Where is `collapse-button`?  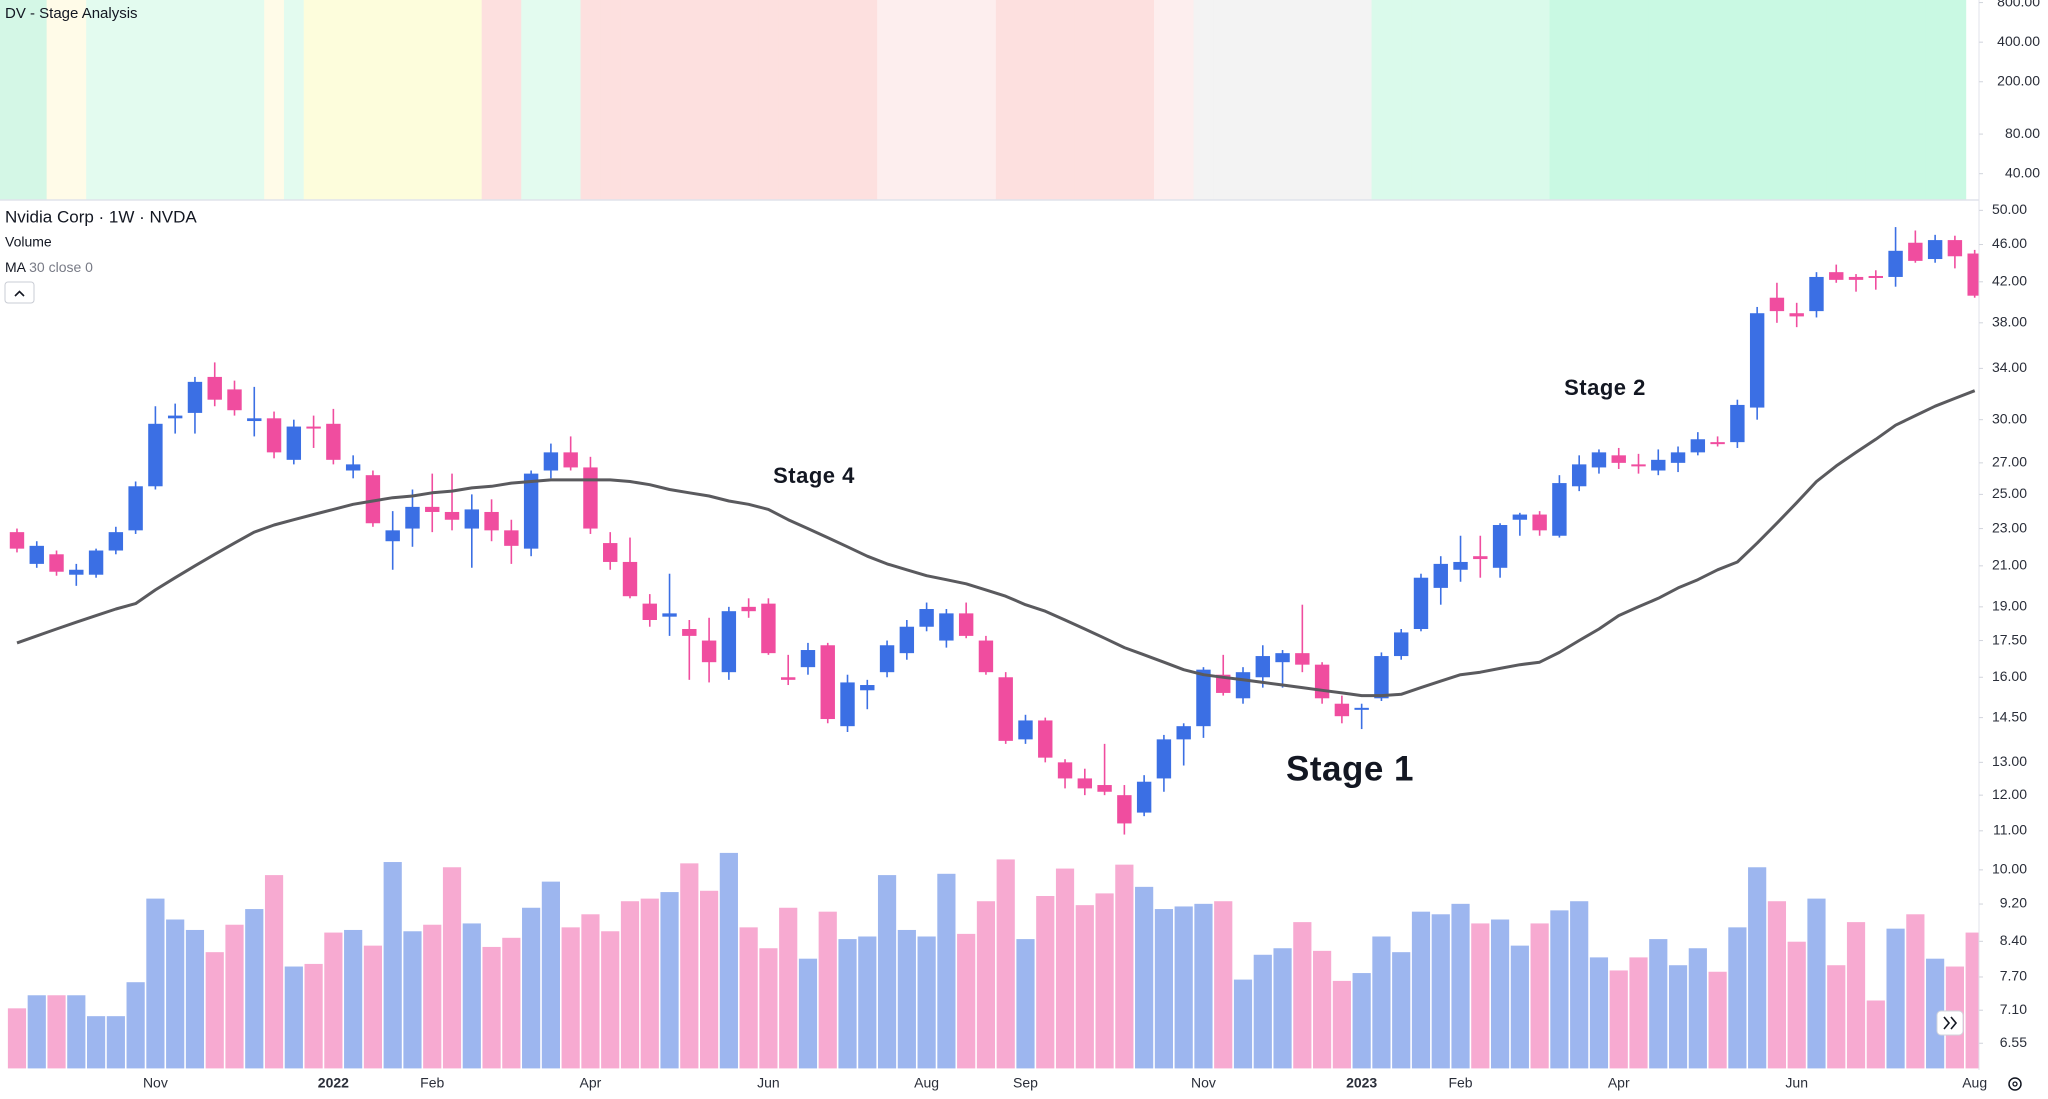 collapse-button is located at coordinates (19, 292).